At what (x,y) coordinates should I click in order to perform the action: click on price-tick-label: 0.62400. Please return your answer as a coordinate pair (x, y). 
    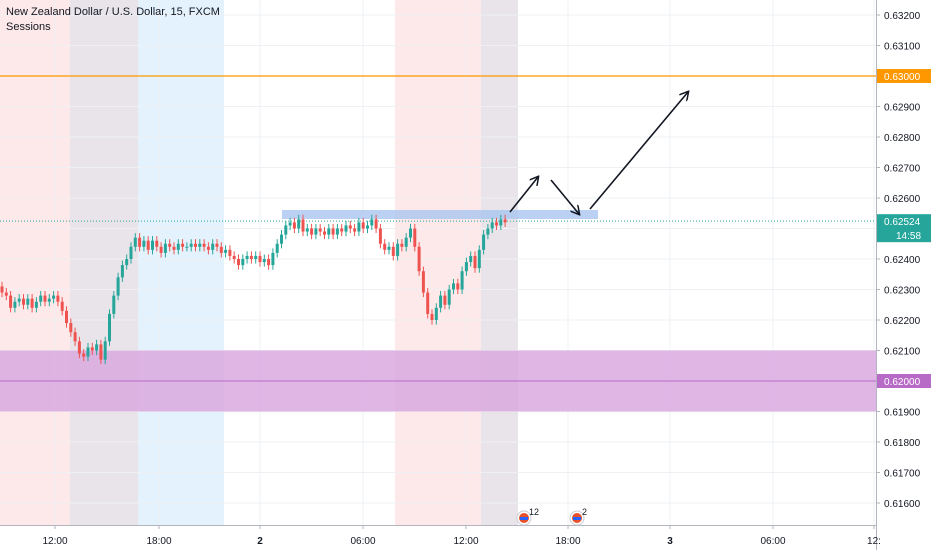
    Looking at the image, I should click on (902, 260).